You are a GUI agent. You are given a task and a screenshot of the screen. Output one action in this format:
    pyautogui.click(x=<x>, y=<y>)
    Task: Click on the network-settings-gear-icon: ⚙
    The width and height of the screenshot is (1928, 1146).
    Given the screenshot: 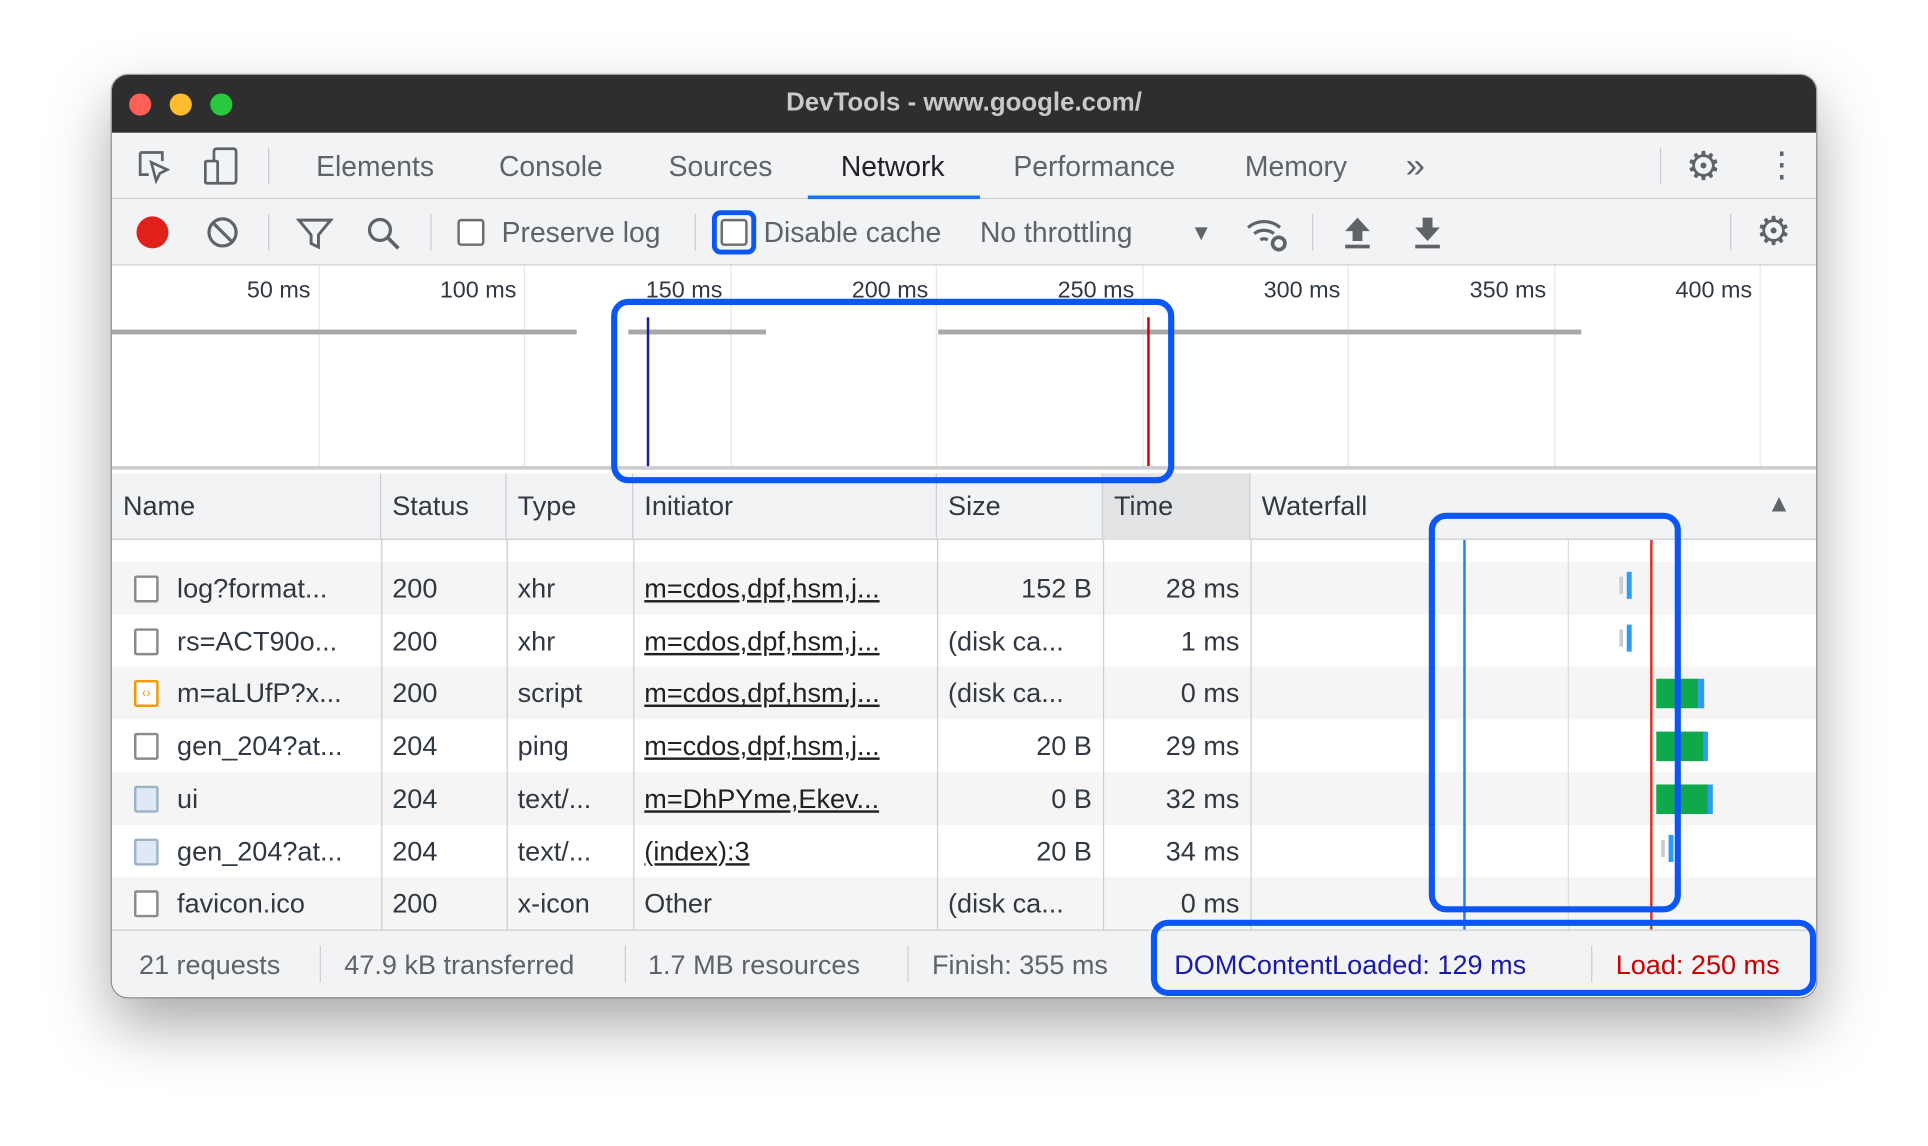 What is the action you would take?
    pyautogui.click(x=1773, y=231)
    